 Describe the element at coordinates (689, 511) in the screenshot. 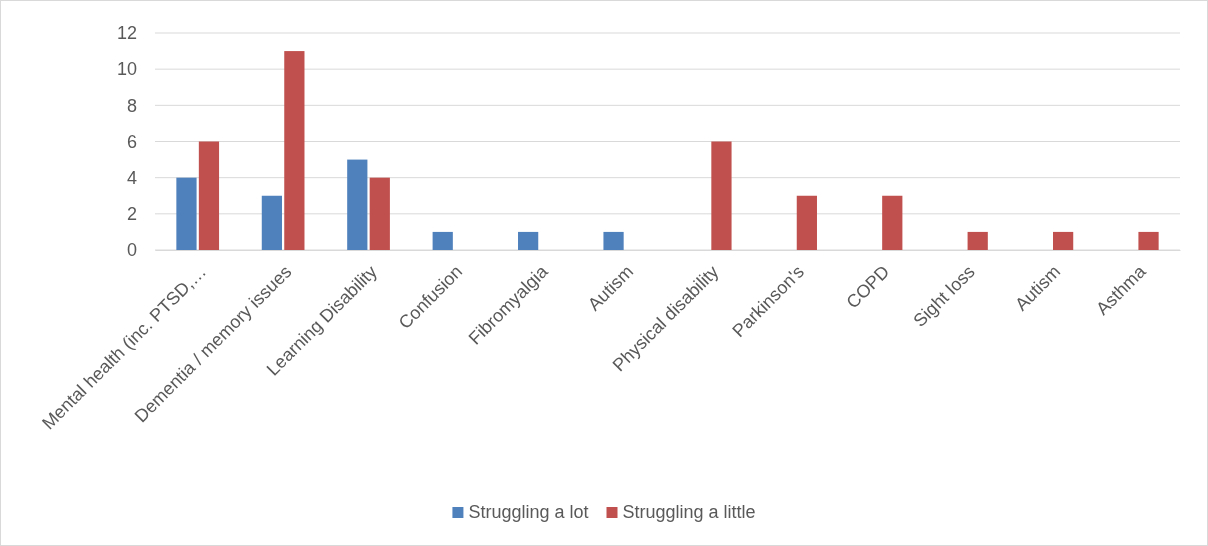

I see `legend-label: Struggling a little` at that location.